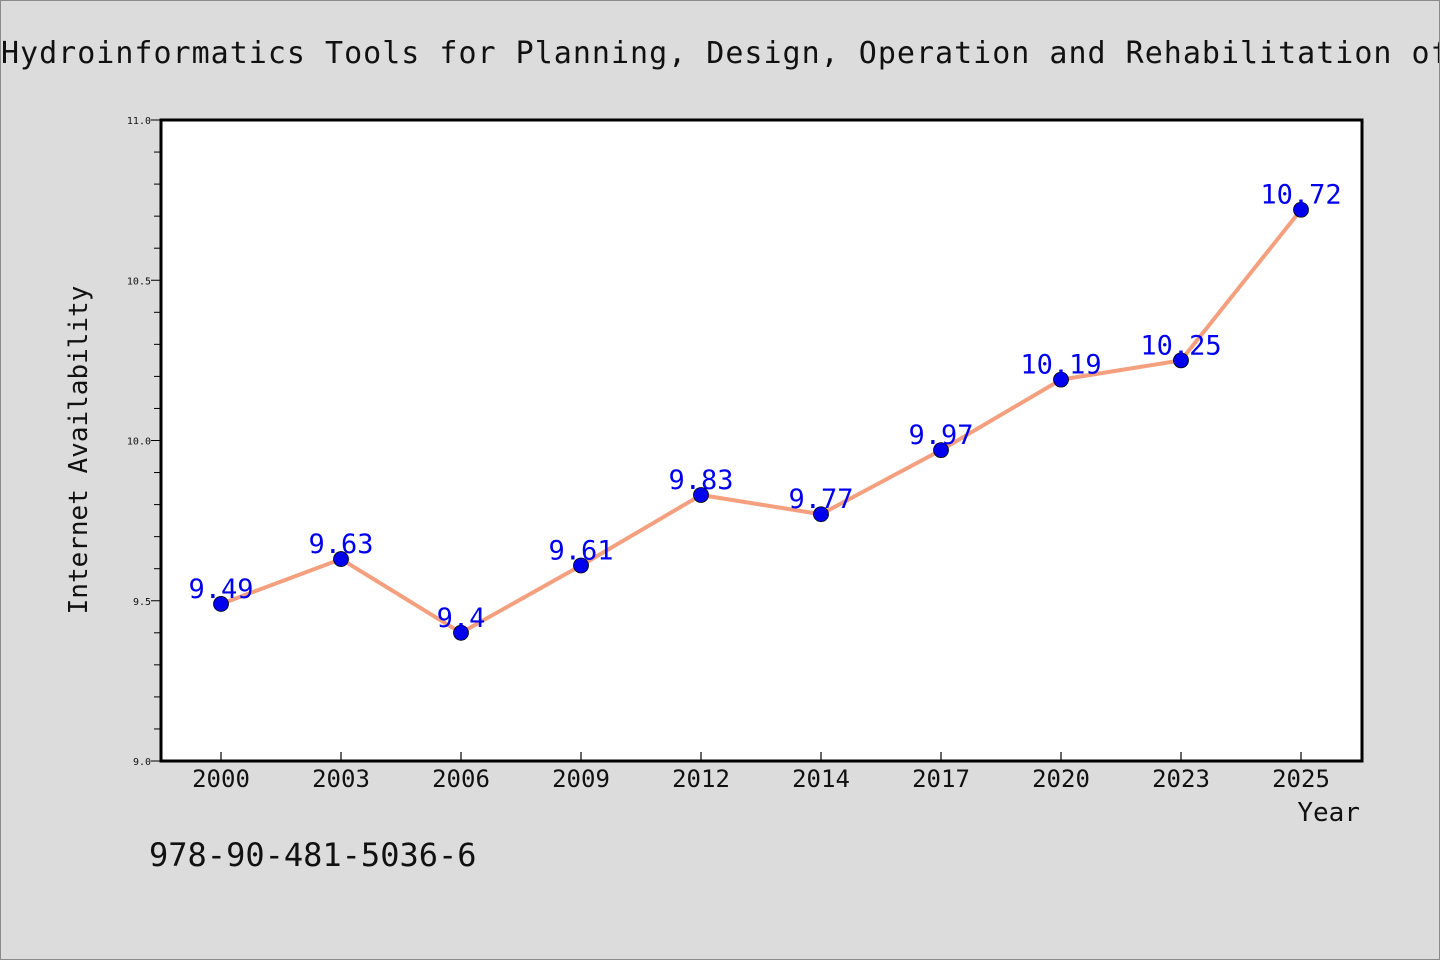 This screenshot has height=960, width=1440. I want to click on x-axis-title: Year, so click(1328, 813).